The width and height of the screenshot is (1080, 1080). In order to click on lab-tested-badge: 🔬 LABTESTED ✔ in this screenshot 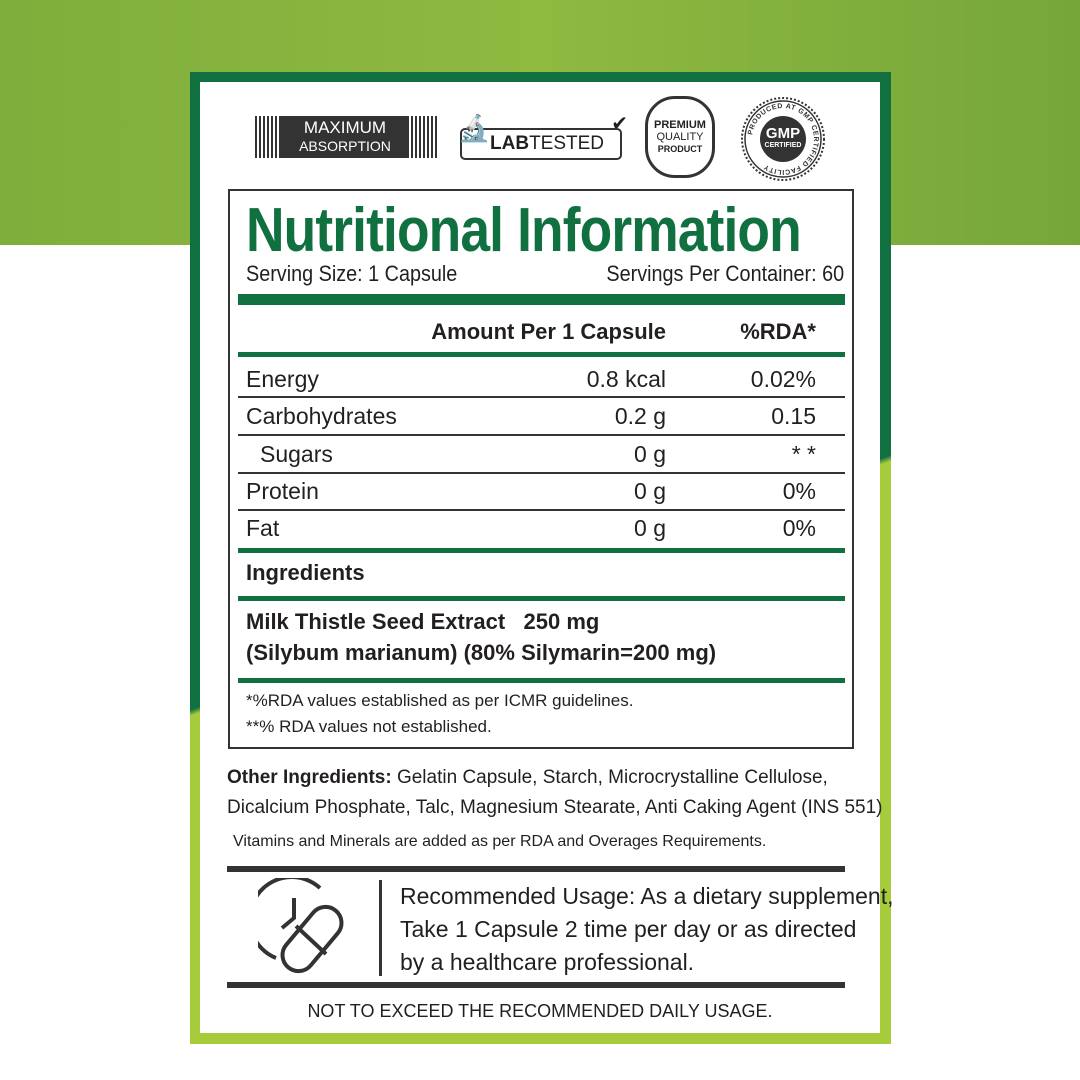, I will do `click(543, 136)`.